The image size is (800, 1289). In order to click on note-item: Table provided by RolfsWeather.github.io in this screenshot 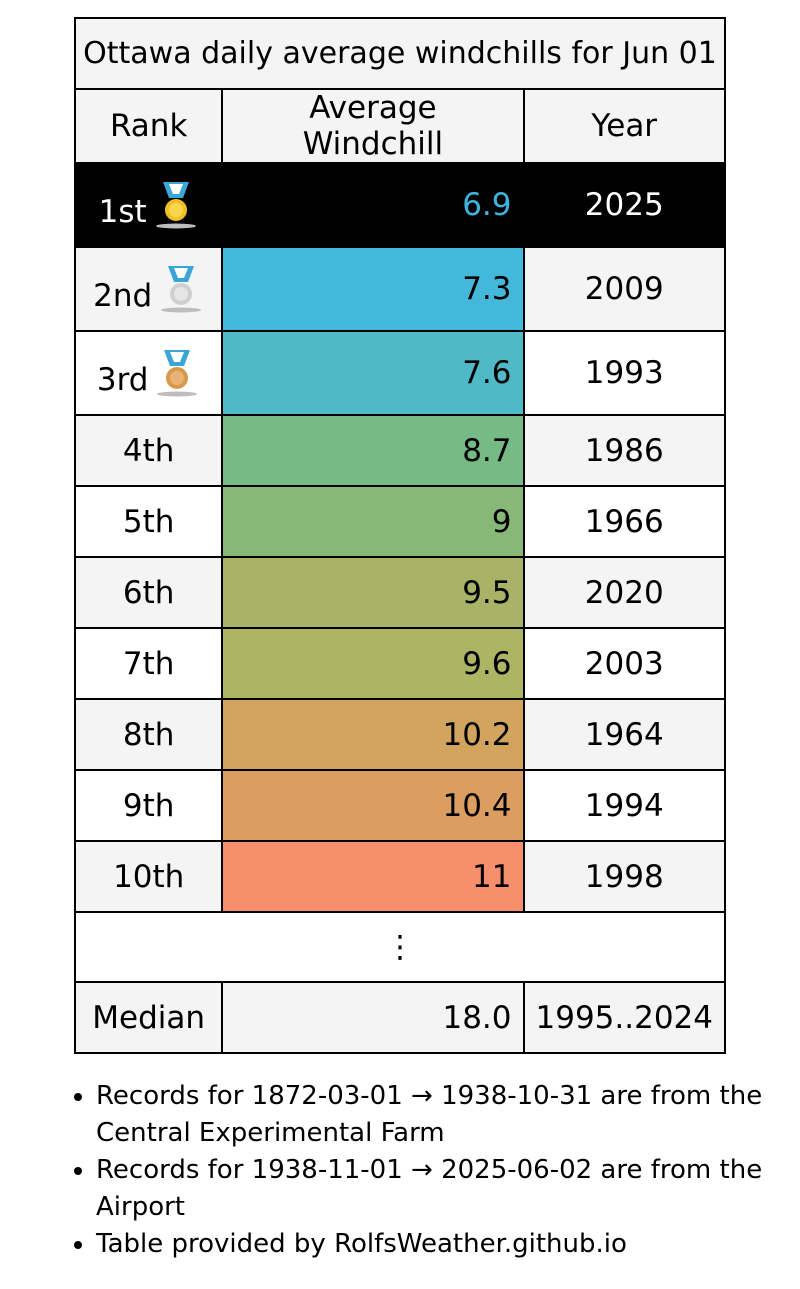, I will do `click(446, 1244)`.